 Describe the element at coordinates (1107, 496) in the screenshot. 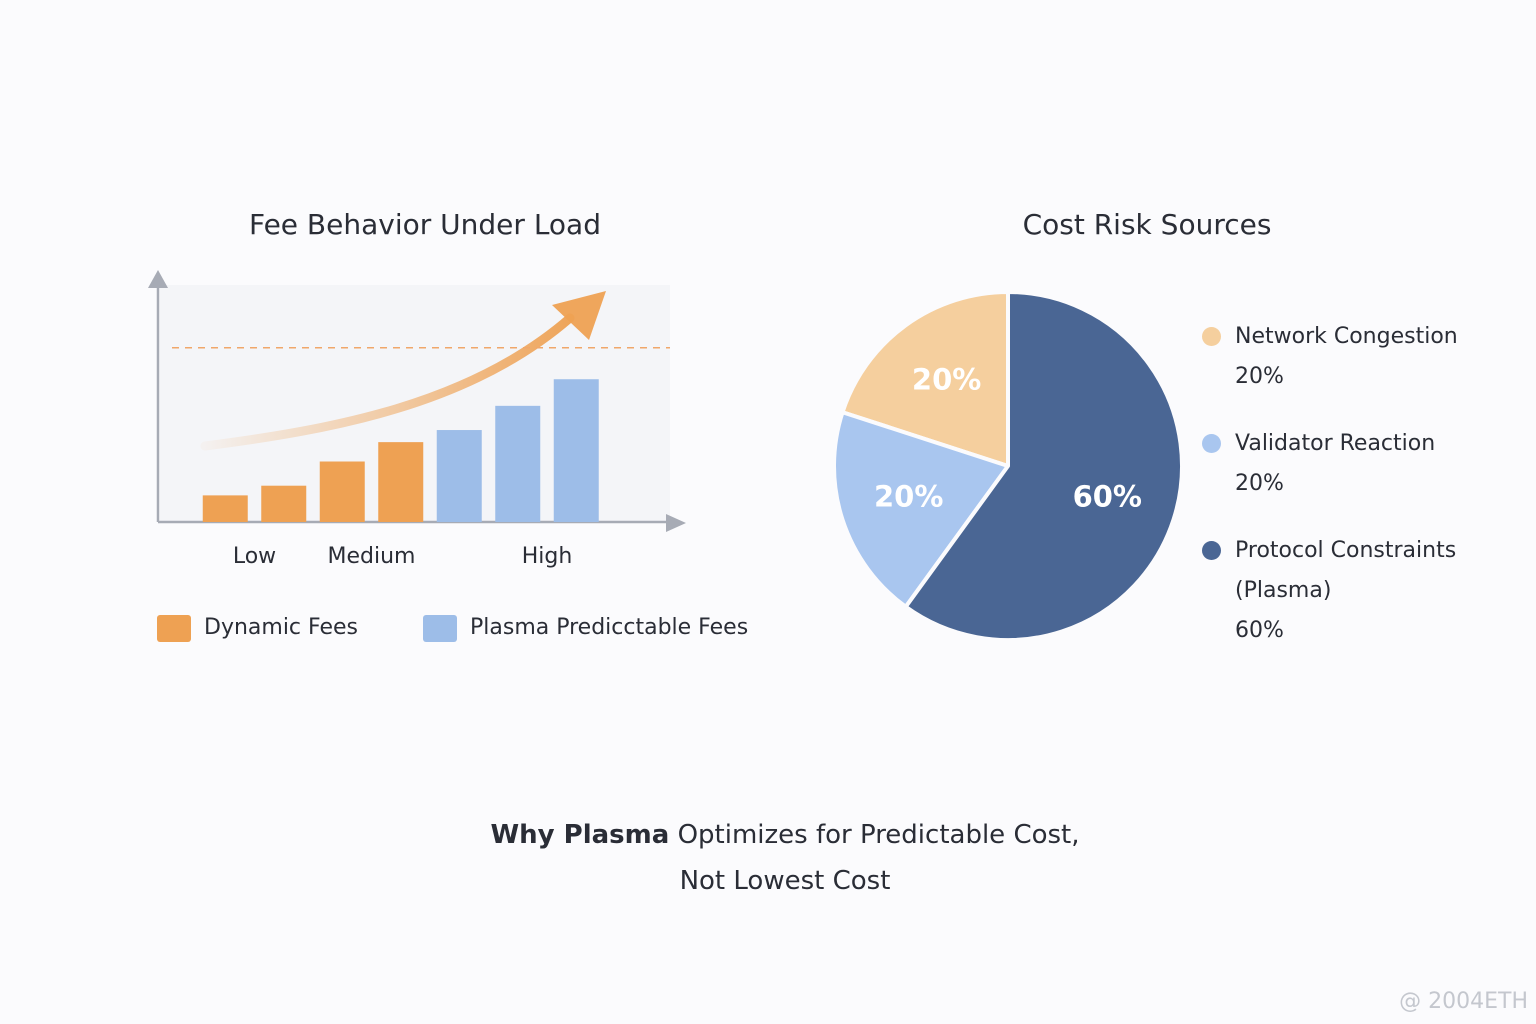

I see `slice-label: 60%` at that location.